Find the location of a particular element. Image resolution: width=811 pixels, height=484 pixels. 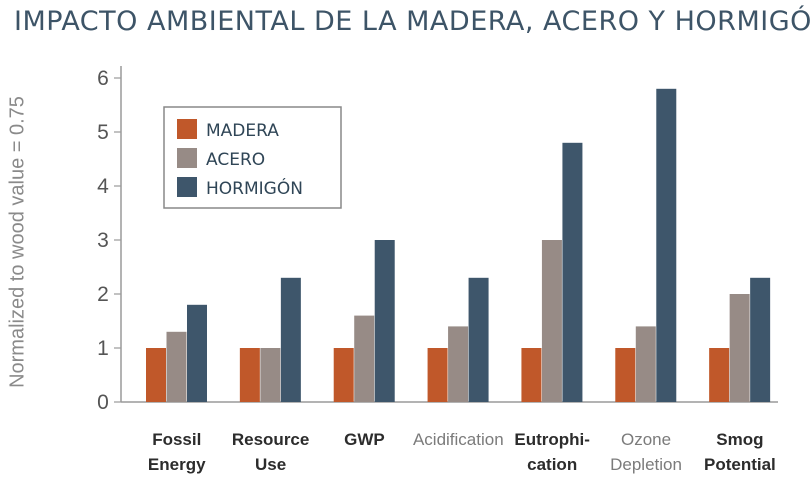

y-tick-label: 5 is located at coordinates (103, 132).